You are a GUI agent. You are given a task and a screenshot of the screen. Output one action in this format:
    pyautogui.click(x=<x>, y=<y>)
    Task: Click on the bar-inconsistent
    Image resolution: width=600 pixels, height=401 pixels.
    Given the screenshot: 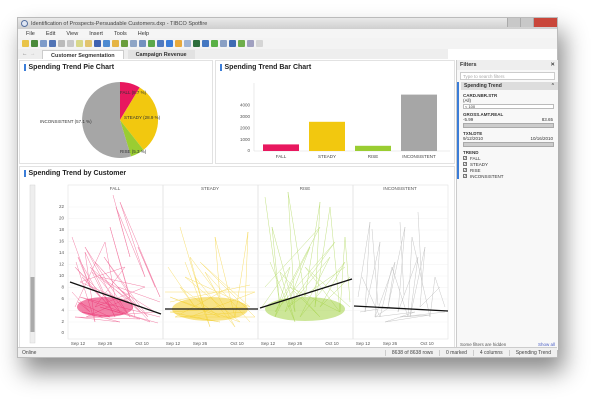 What is the action you would take?
    pyautogui.click(x=419, y=122)
    